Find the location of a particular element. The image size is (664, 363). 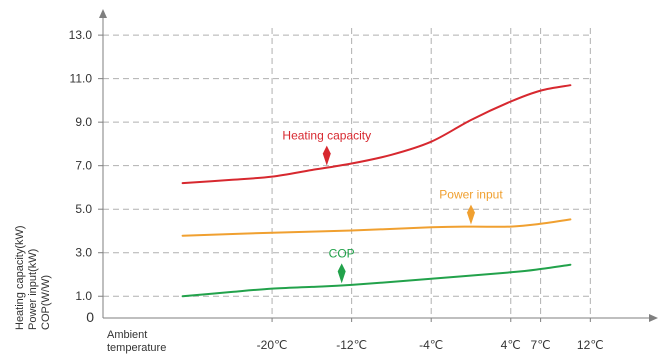

x-axis-title-line-2: temperature is located at coordinates (136, 348).